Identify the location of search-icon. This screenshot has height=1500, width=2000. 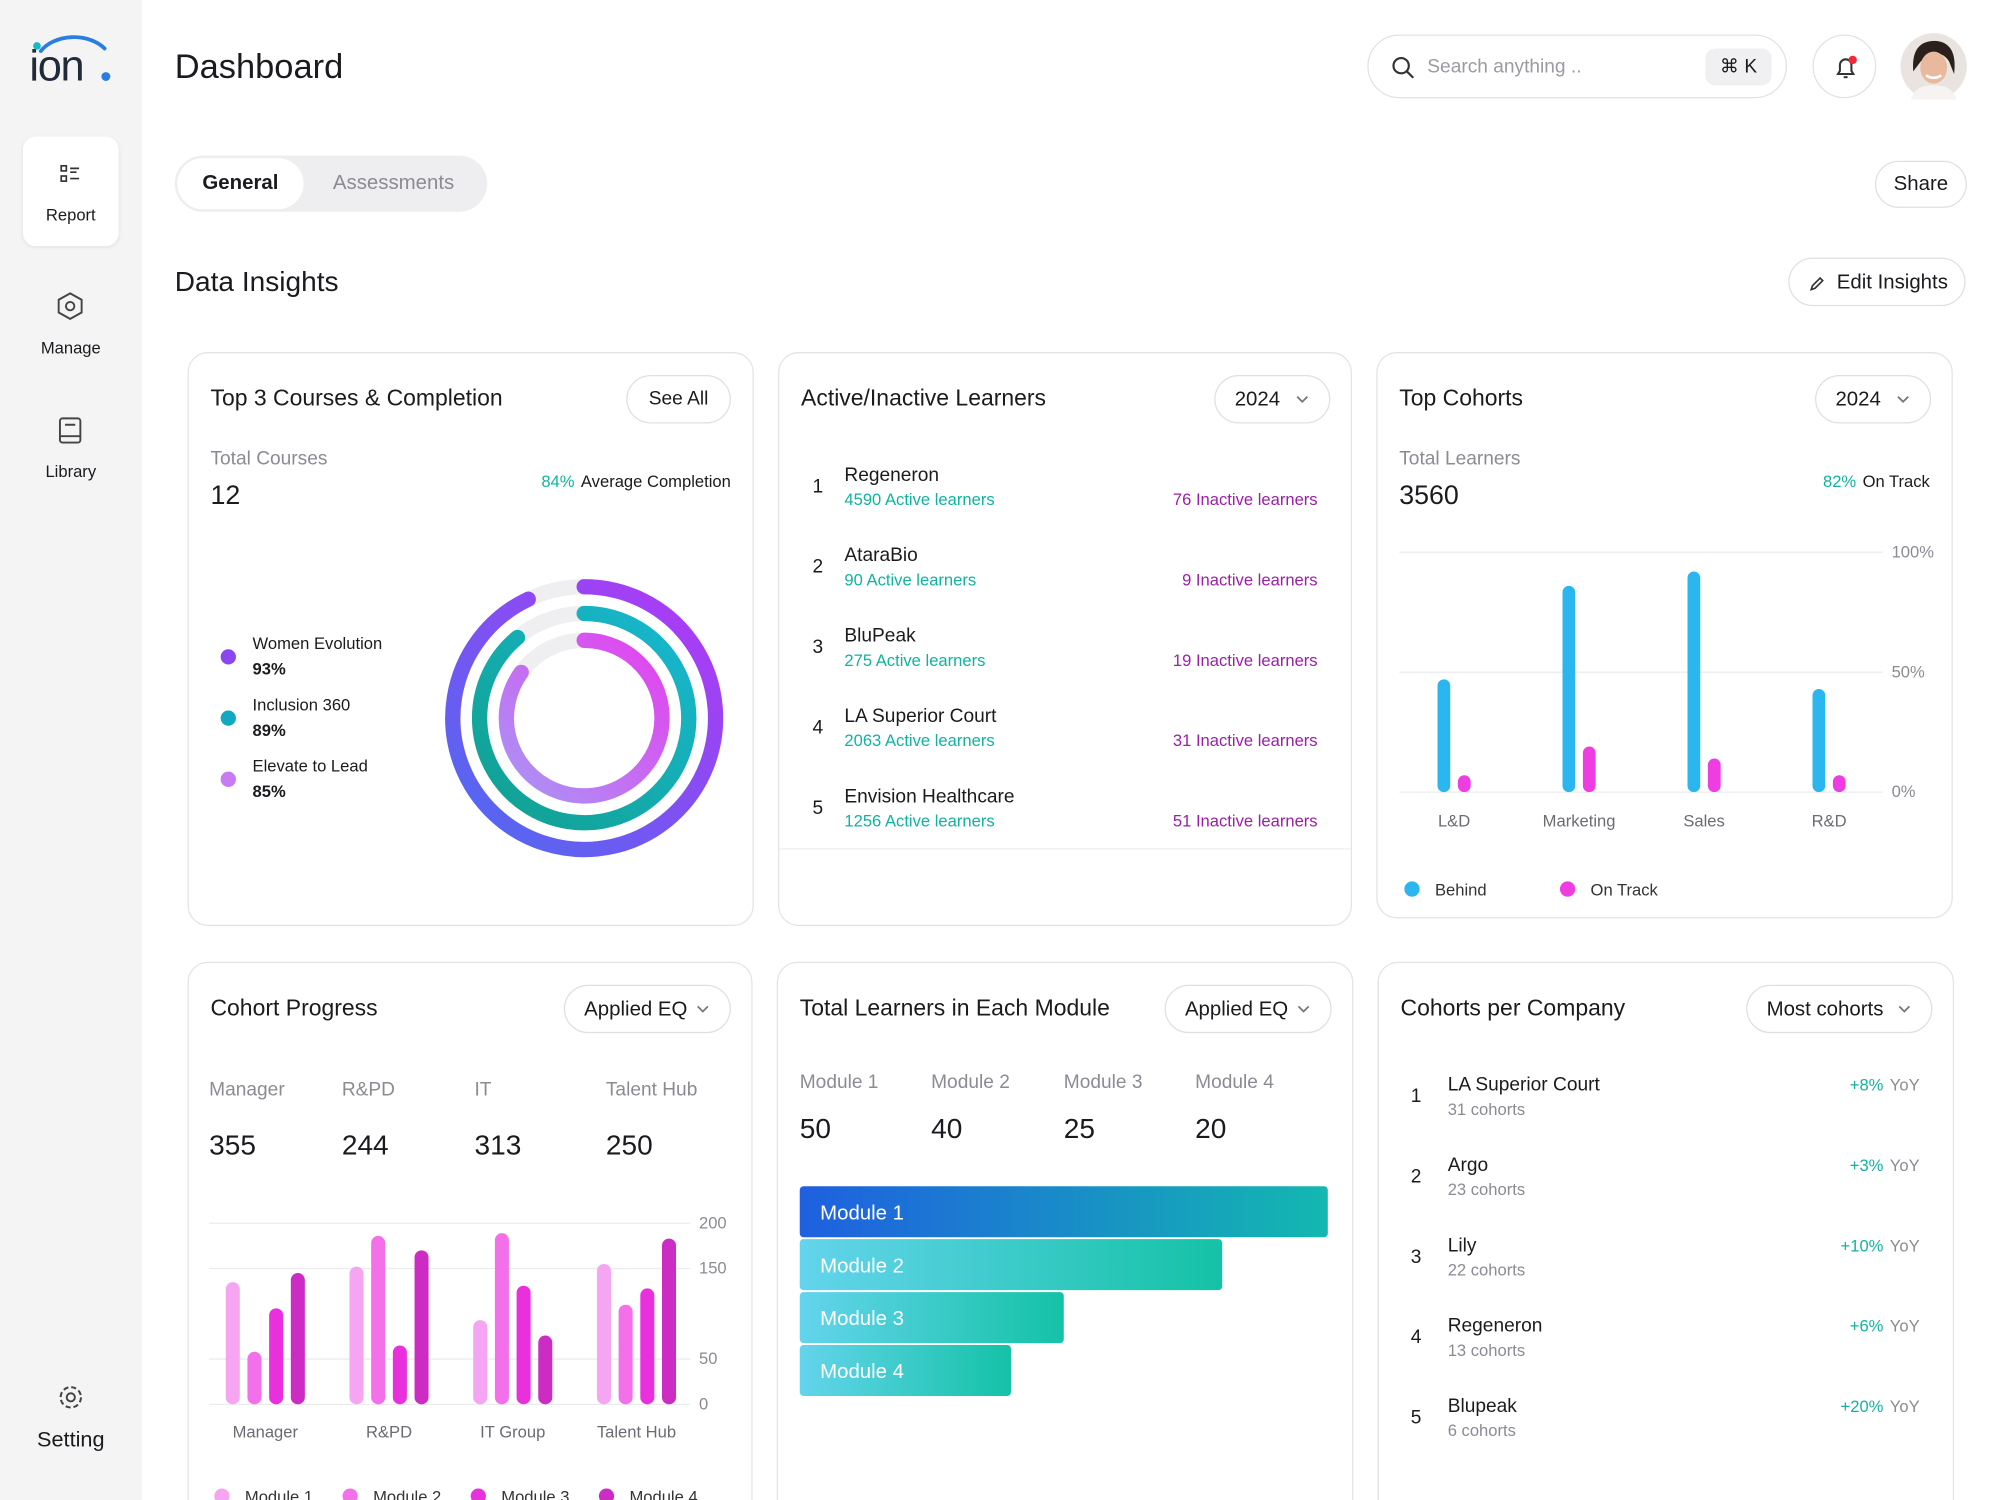
(1403, 67).